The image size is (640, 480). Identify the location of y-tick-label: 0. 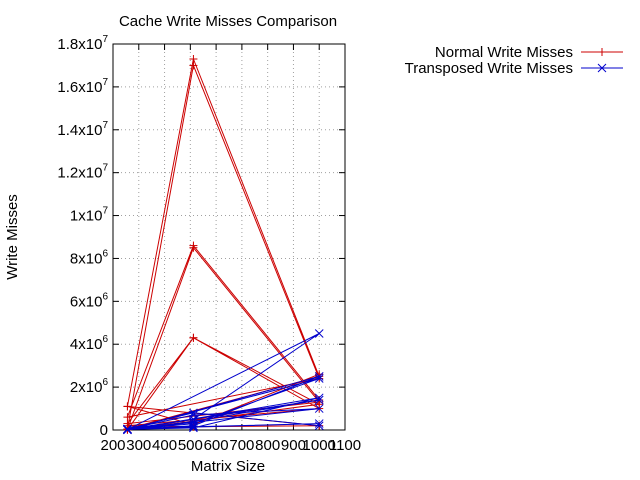
(104, 430).